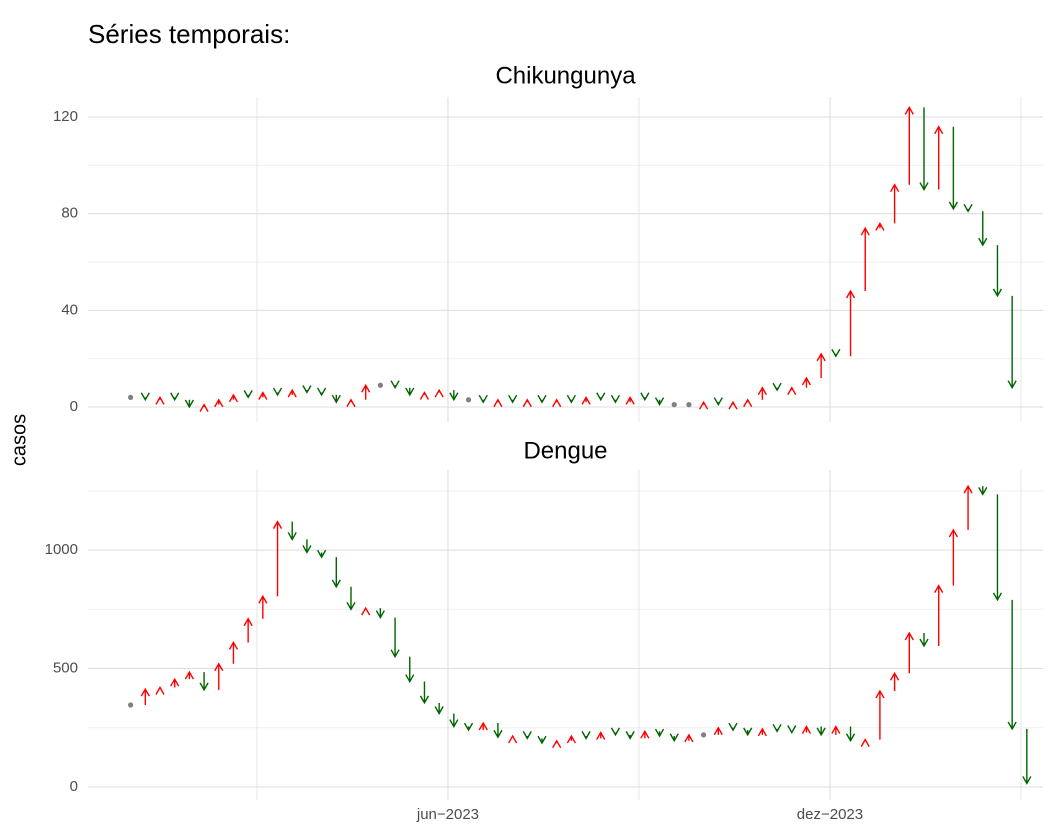 This screenshot has height=829, width=1059. Describe the element at coordinates (61, 549) in the screenshot. I see `y-tick-label: 1000` at that location.